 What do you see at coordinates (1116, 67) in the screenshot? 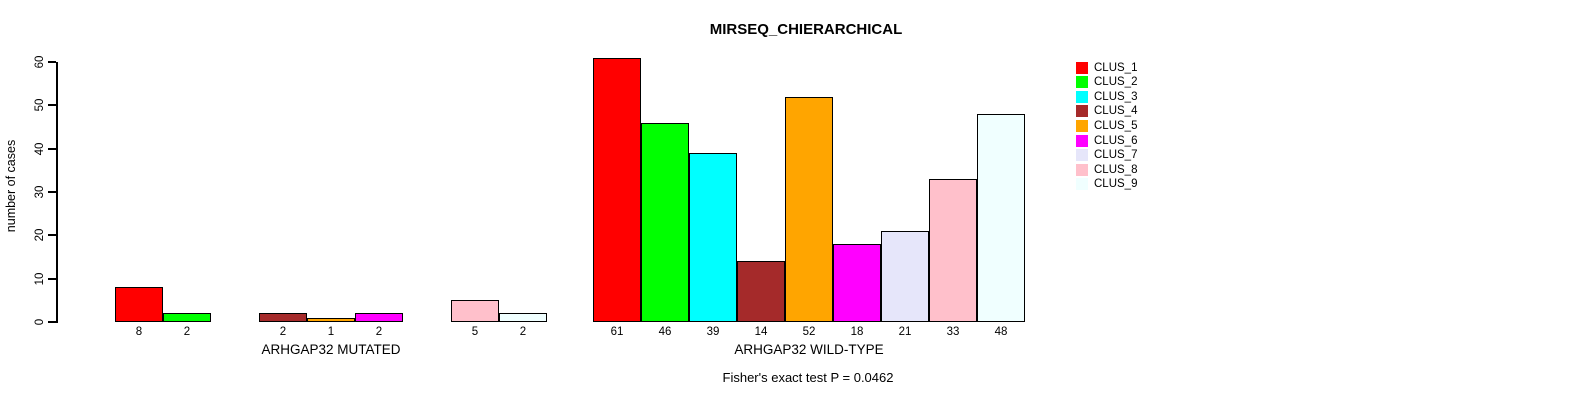
I see `legend-label: CLUS_1` at bounding box center [1116, 67].